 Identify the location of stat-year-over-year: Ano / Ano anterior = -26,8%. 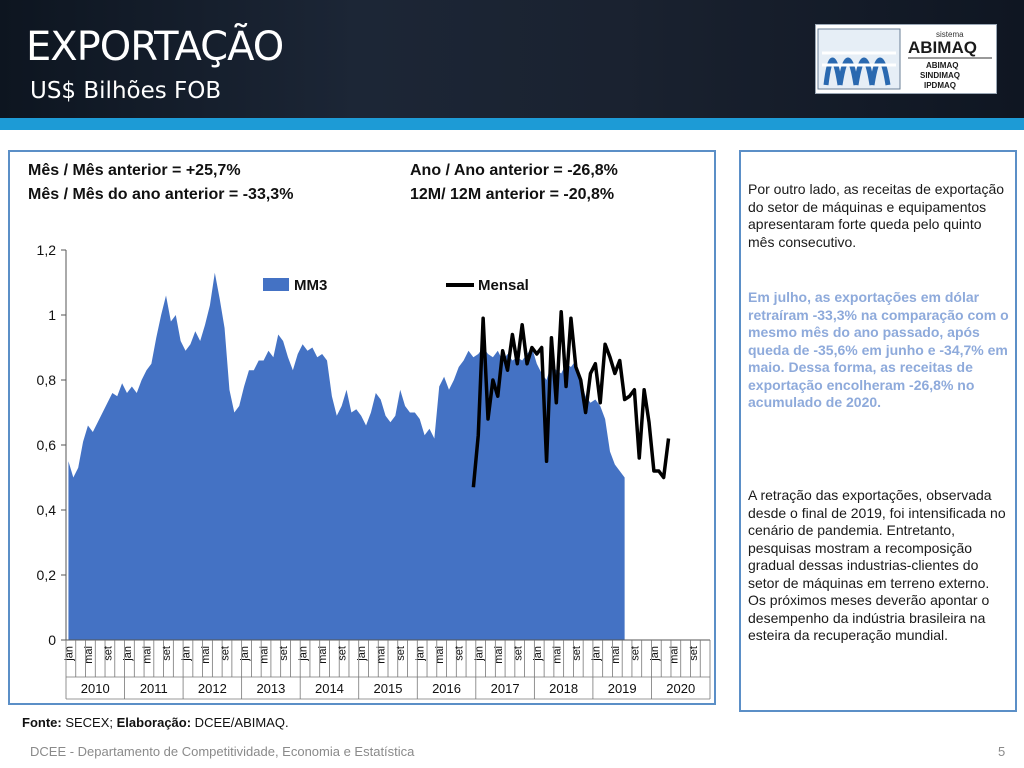
(514, 170).